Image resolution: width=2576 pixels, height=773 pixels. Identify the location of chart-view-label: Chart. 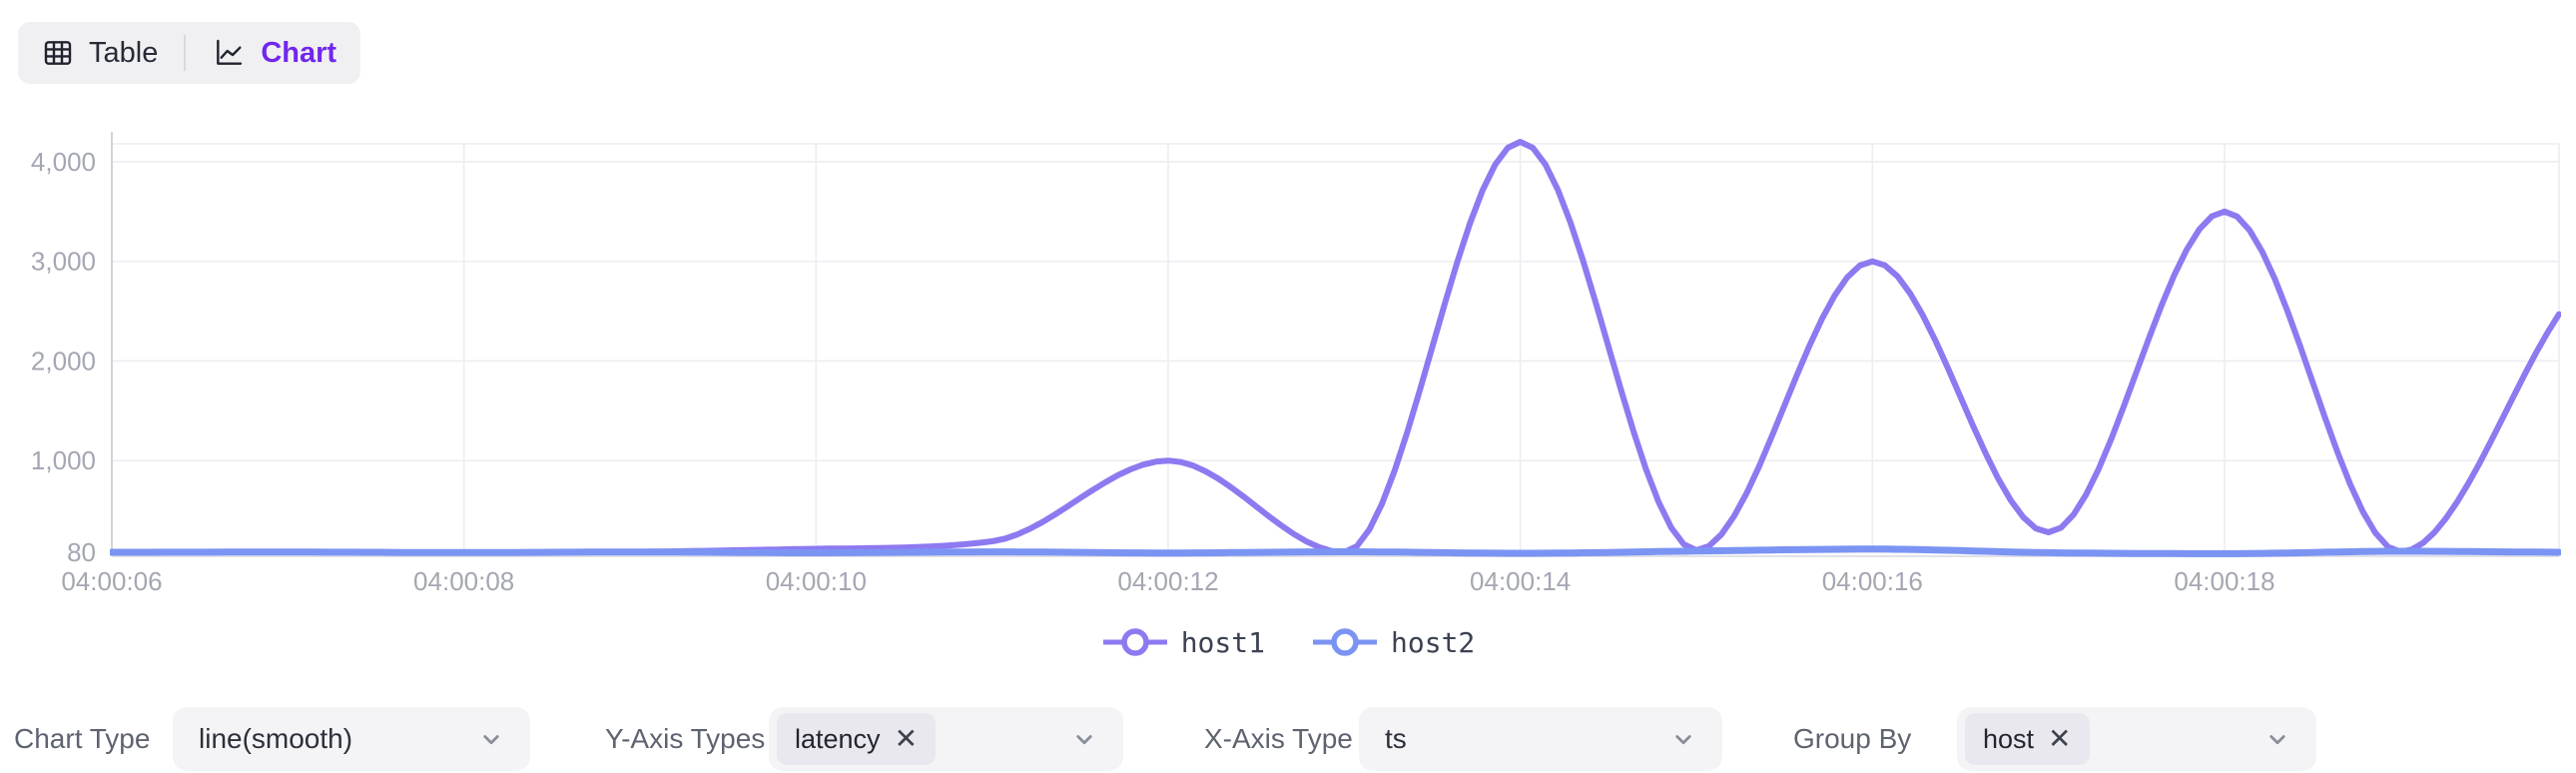
(299, 52).